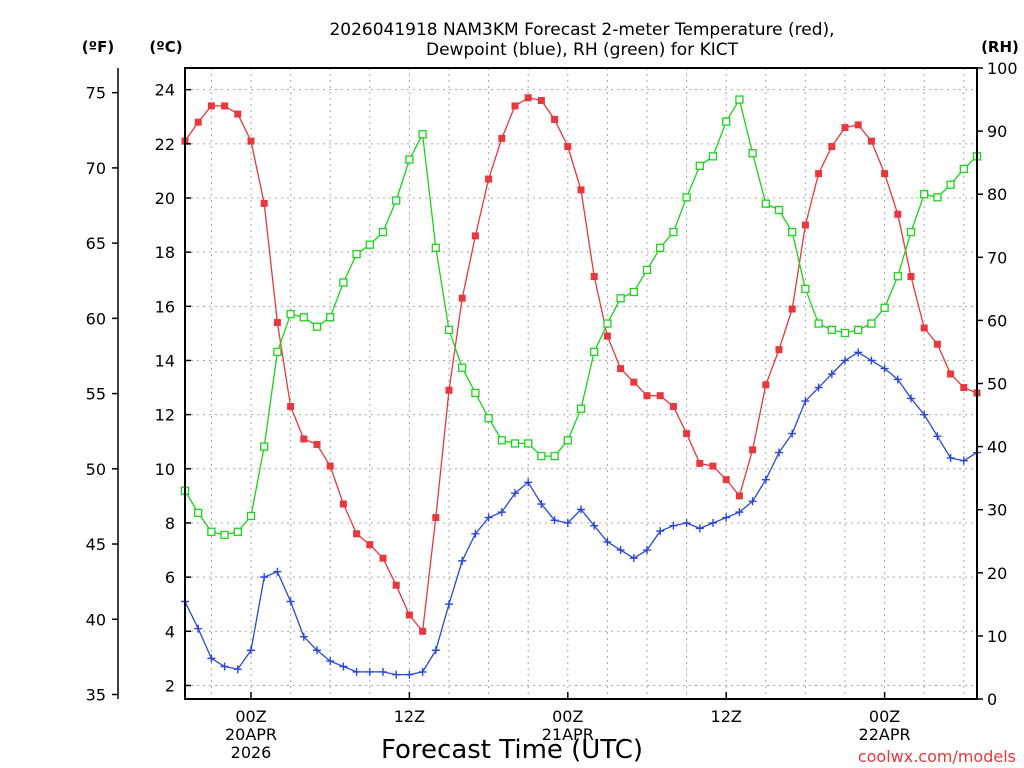 Image resolution: width=1024 pixels, height=768 pixels. What do you see at coordinates (170, 631) in the screenshot?
I see `celsius-tick-label: 4` at bounding box center [170, 631].